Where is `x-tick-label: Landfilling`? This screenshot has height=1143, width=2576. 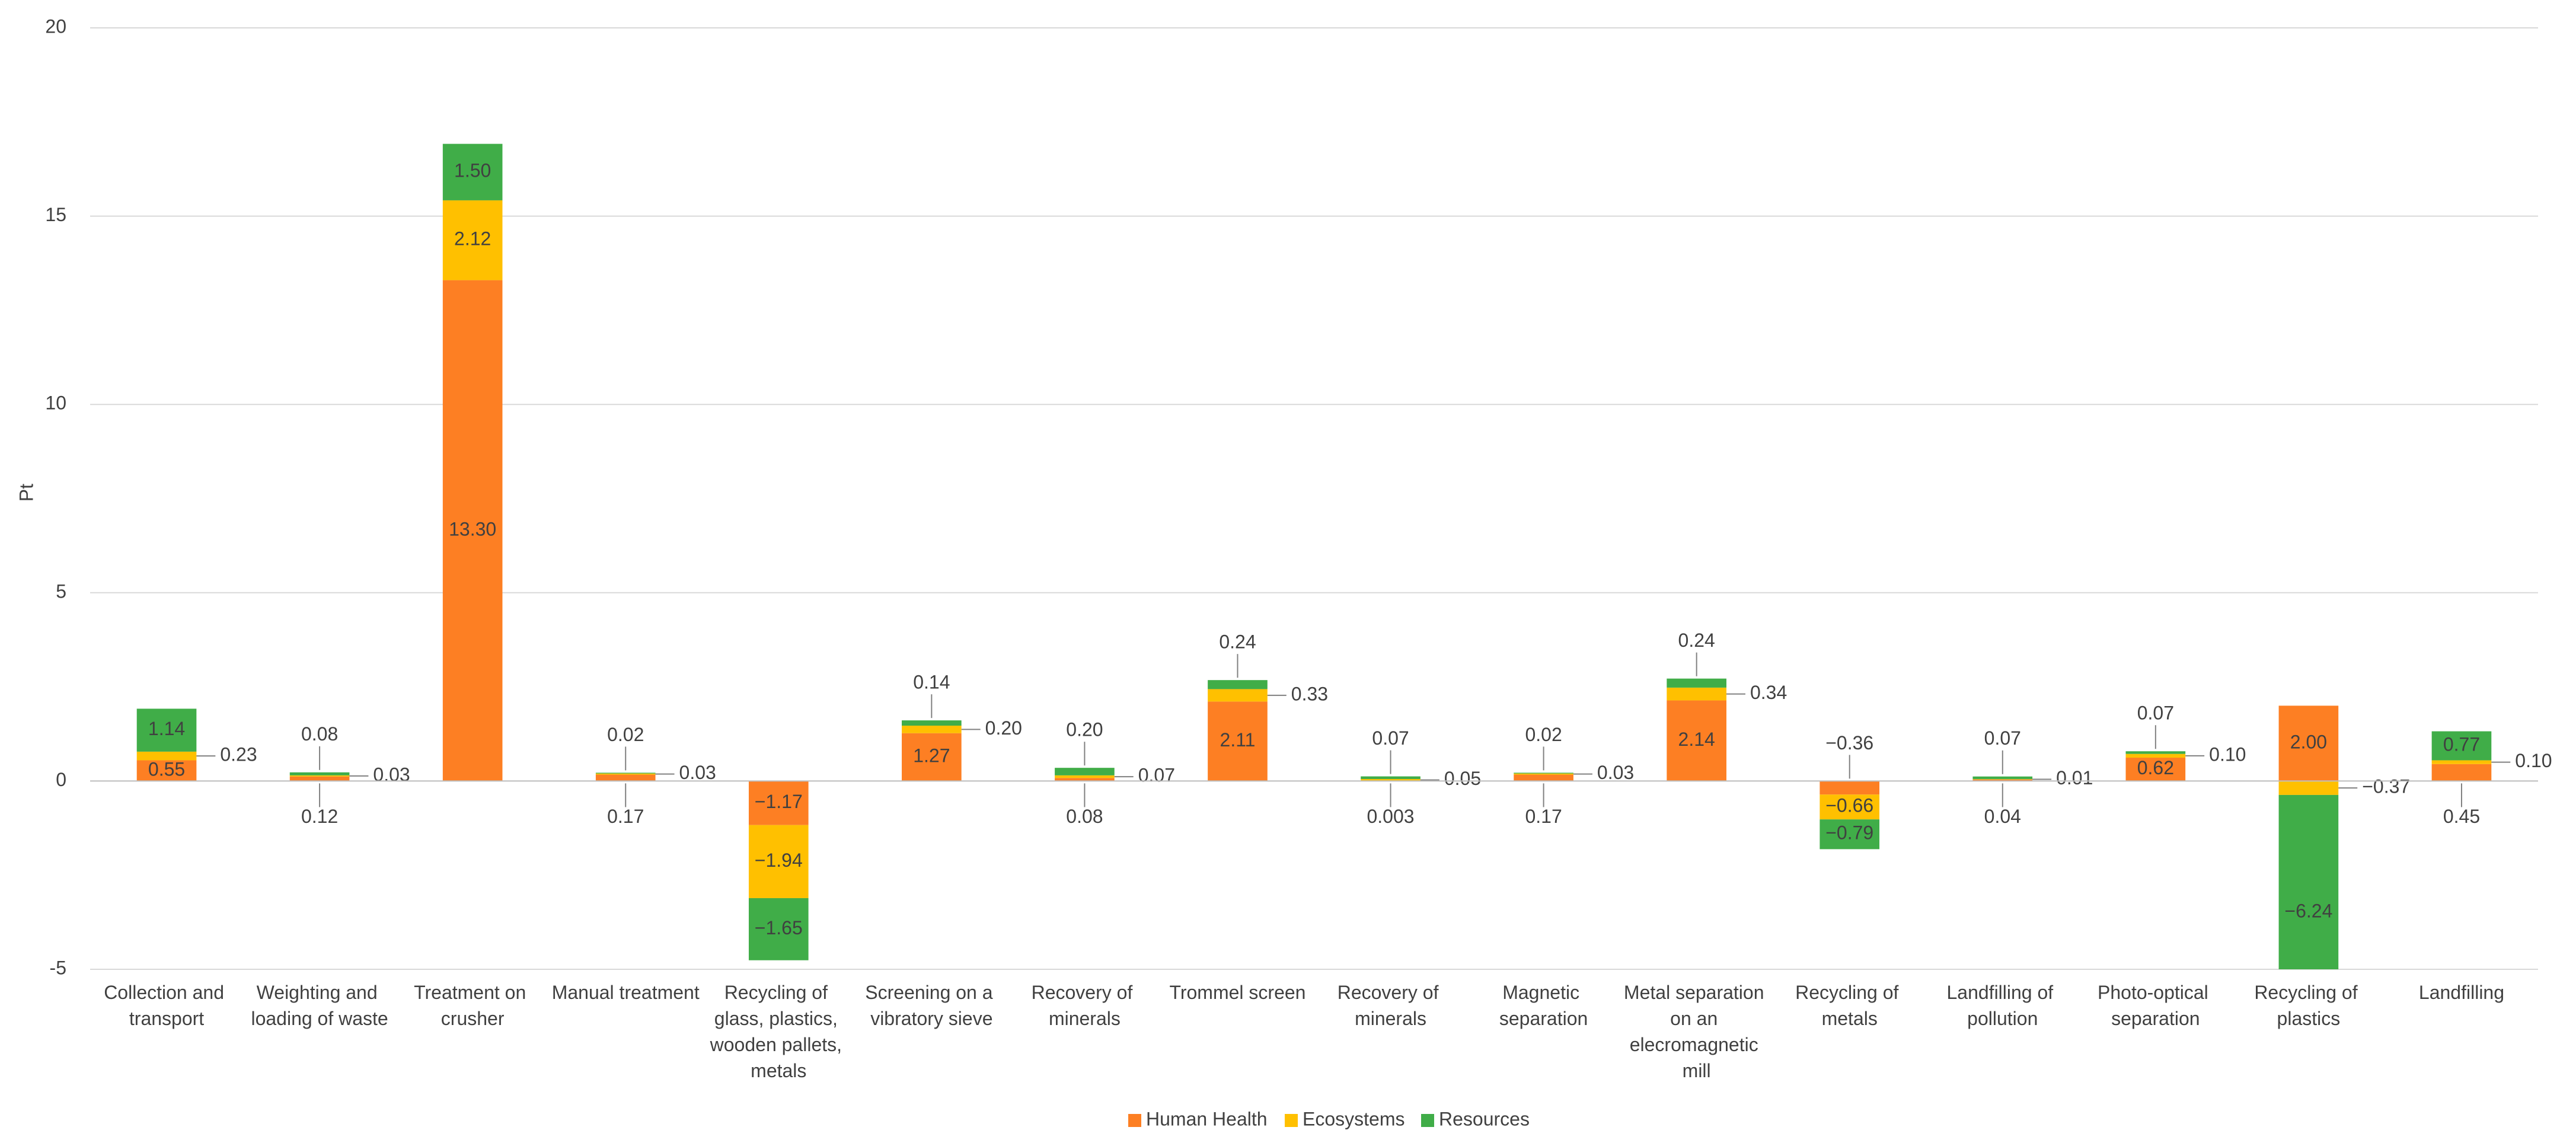 x-tick-label: Landfilling is located at coordinates (2461, 992).